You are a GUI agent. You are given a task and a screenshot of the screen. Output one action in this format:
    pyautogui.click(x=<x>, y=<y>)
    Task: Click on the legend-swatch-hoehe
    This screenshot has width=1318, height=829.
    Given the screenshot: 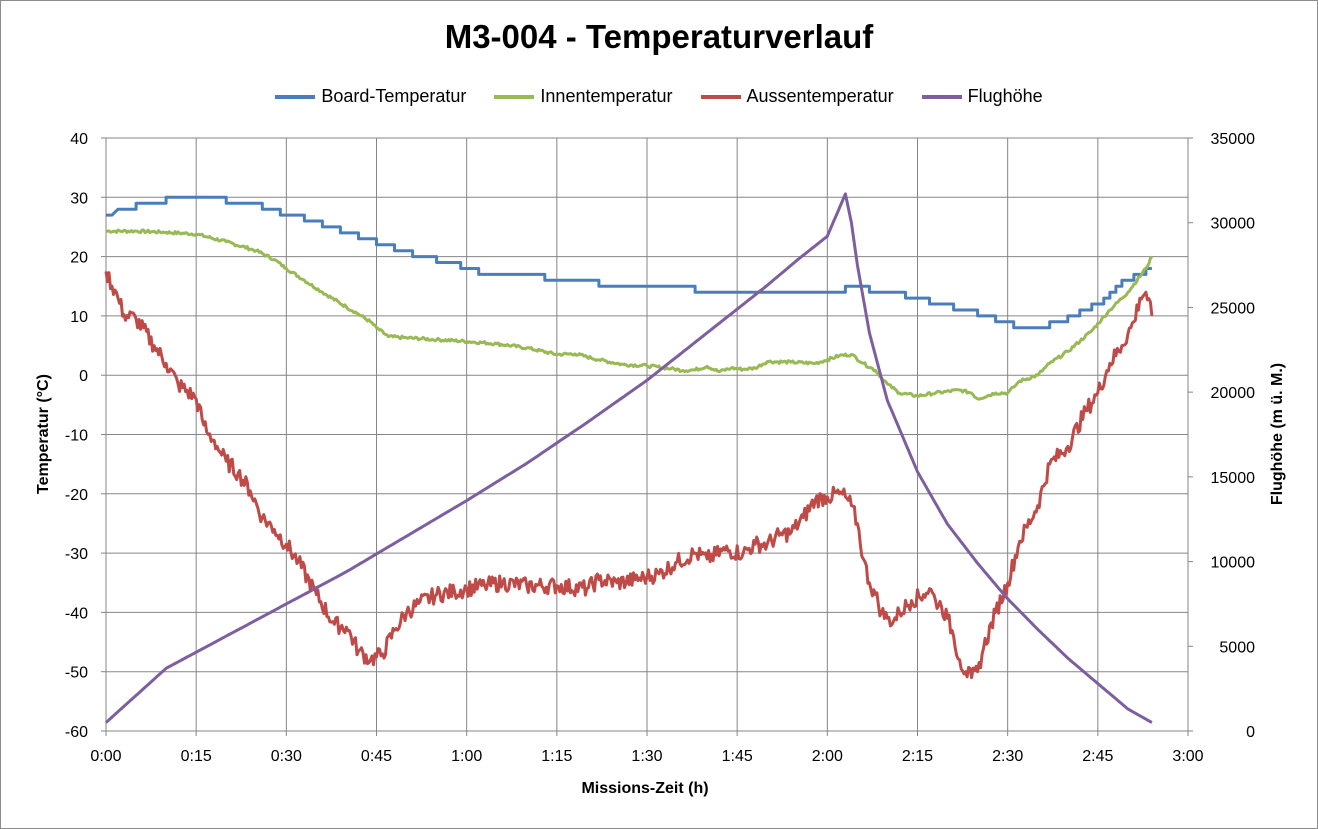 What is the action you would take?
    pyautogui.click(x=941, y=96)
    